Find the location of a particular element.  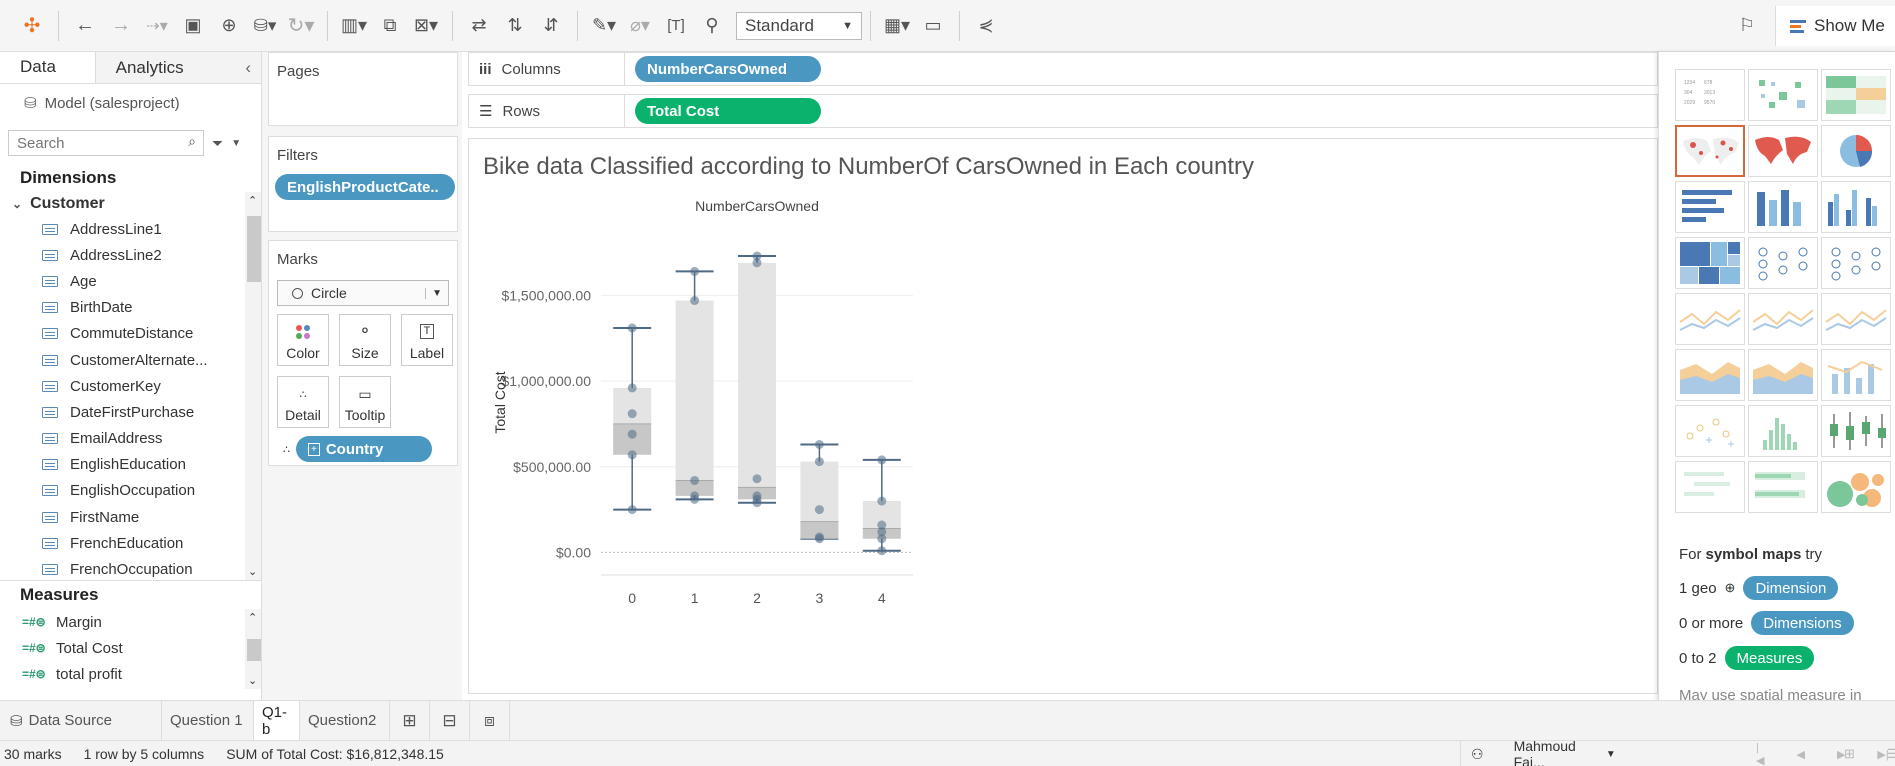

chart-type-bullet-graph is located at coordinates (1783, 487).